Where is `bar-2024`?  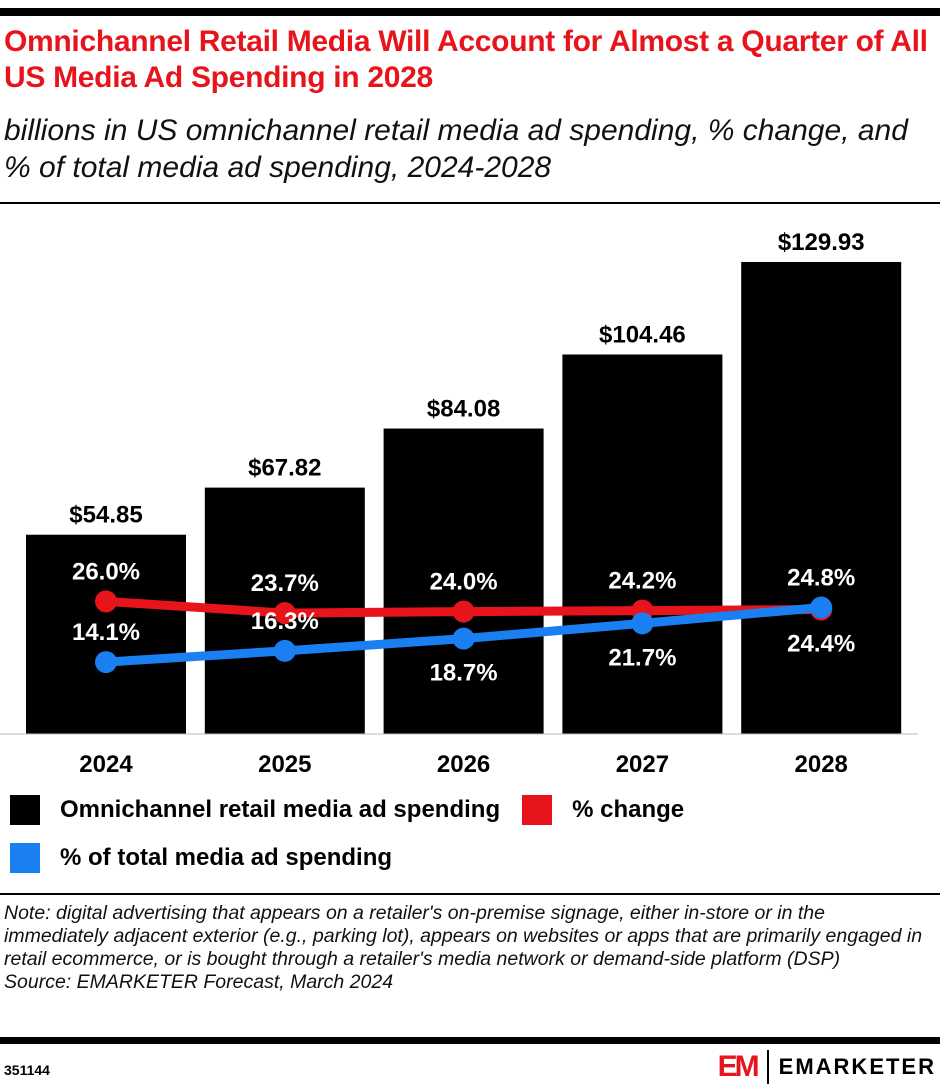
bar-2024 is located at coordinates (106, 634).